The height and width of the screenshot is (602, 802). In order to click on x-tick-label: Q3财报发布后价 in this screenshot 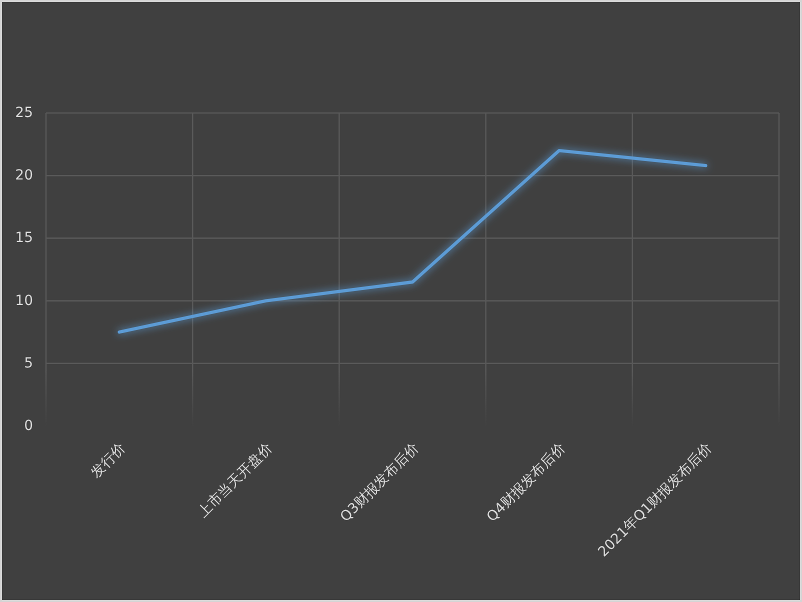, I will do `click(379, 483)`.